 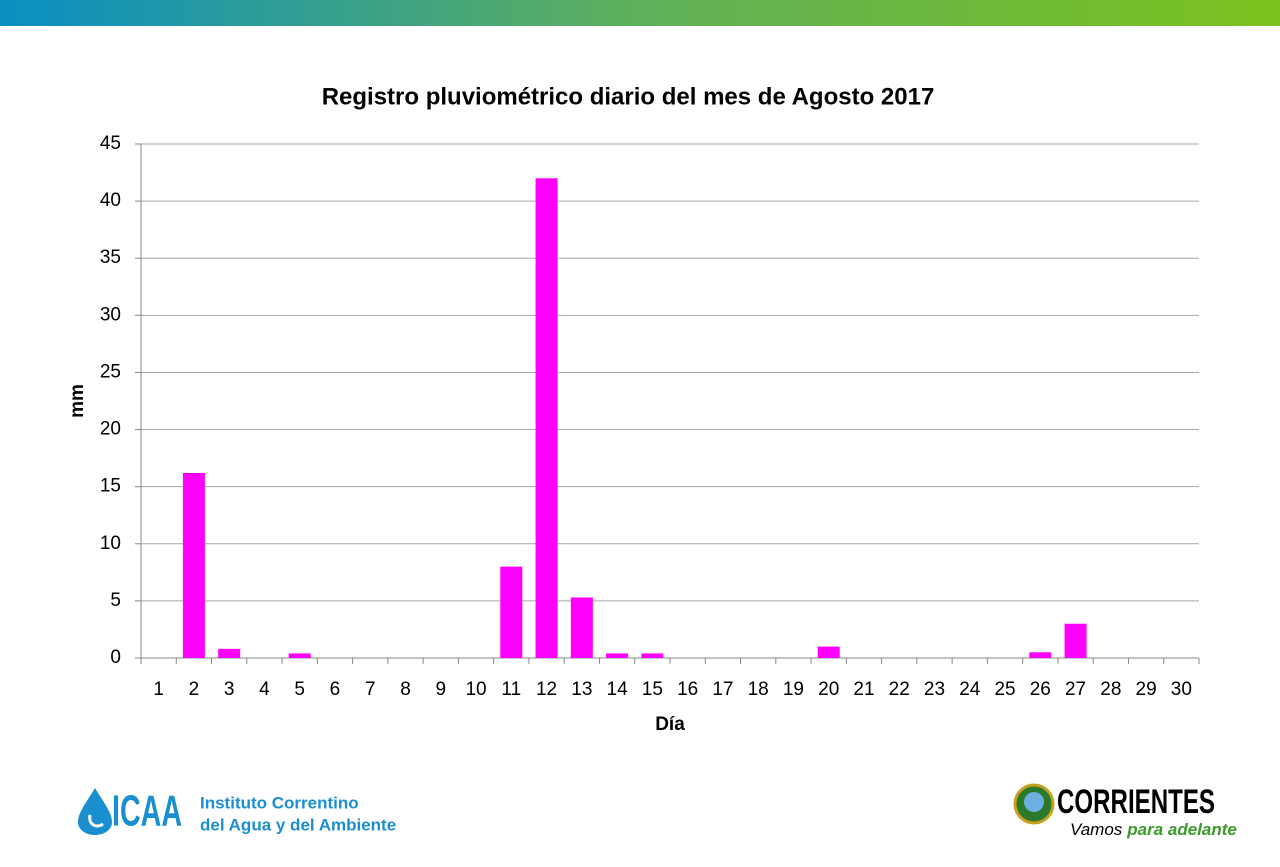 What do you see at coordinates (229, 689) in the screenshot?
I see `x-tick-label: 3` at bounding box center [229, 689].